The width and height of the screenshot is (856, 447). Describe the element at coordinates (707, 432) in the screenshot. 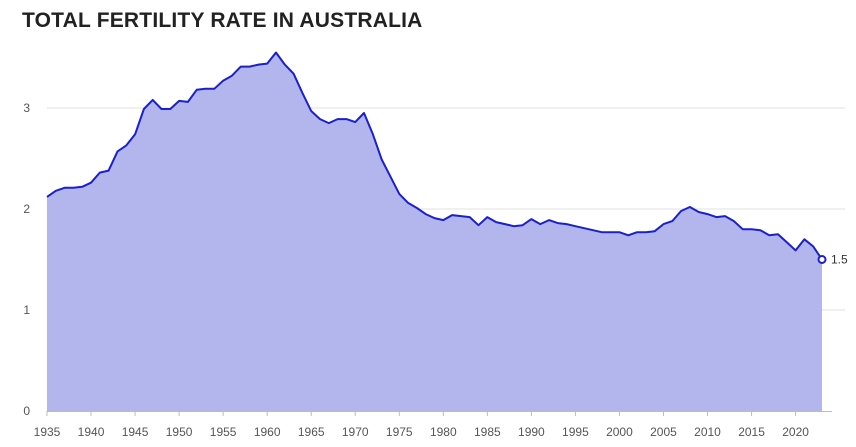

I see `x-tick-label: 2010` at that location.